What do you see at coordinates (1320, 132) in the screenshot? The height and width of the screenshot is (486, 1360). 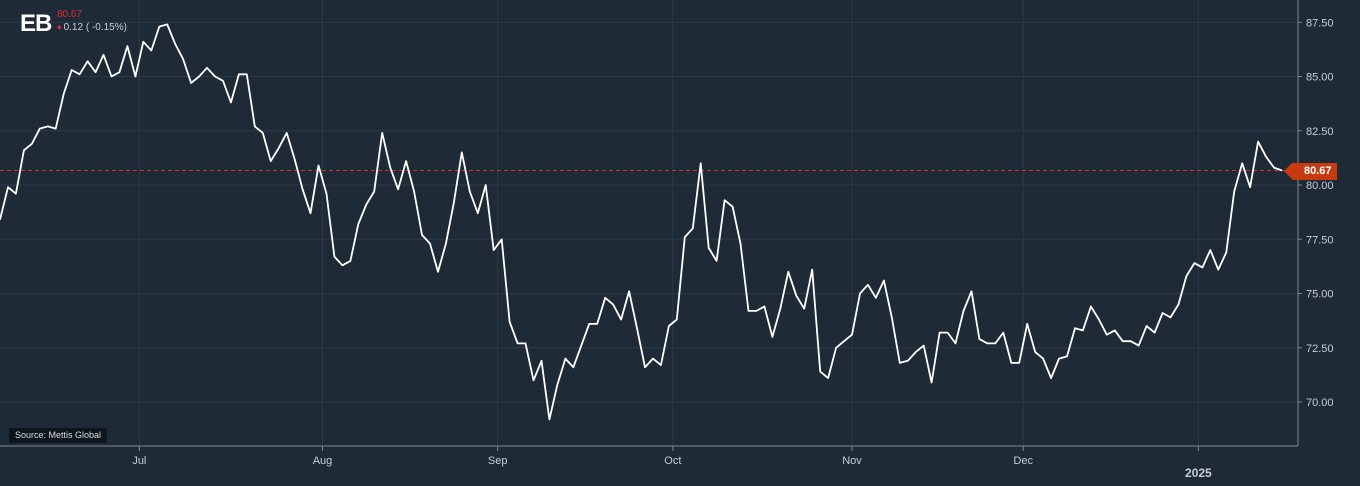 I see `y-tick-label: 82.50` at bounding box center [1320, 132].